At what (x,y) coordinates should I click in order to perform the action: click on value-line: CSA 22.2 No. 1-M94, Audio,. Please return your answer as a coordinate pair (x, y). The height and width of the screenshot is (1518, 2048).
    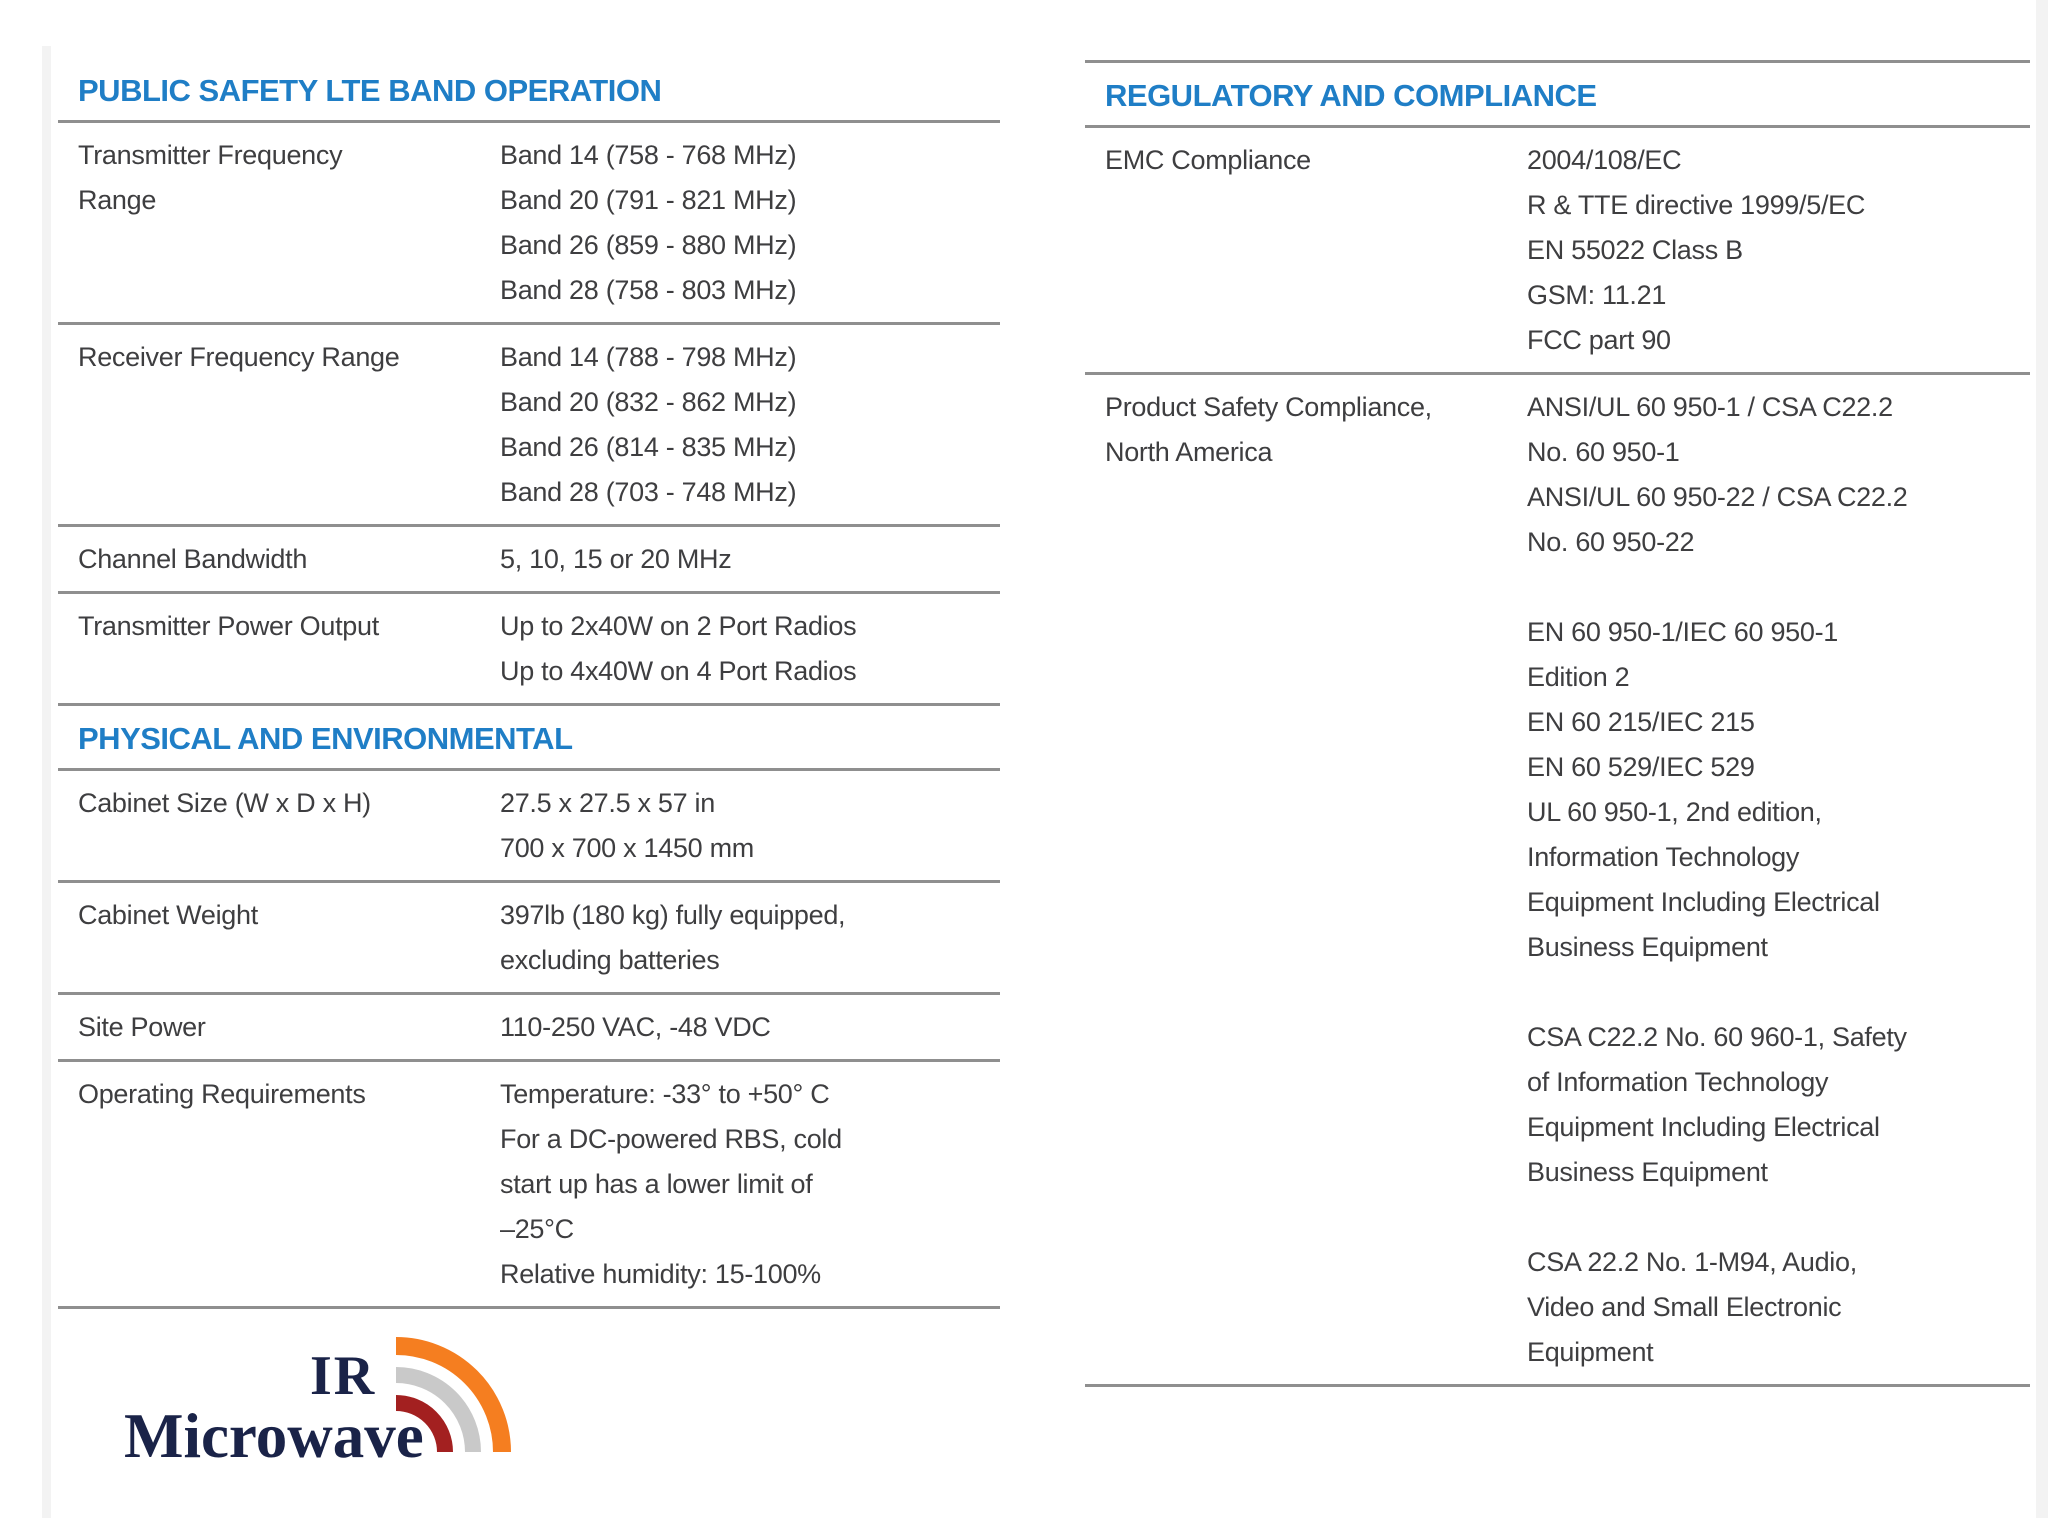
    Looking at the image, I should click on (1692, 1262).